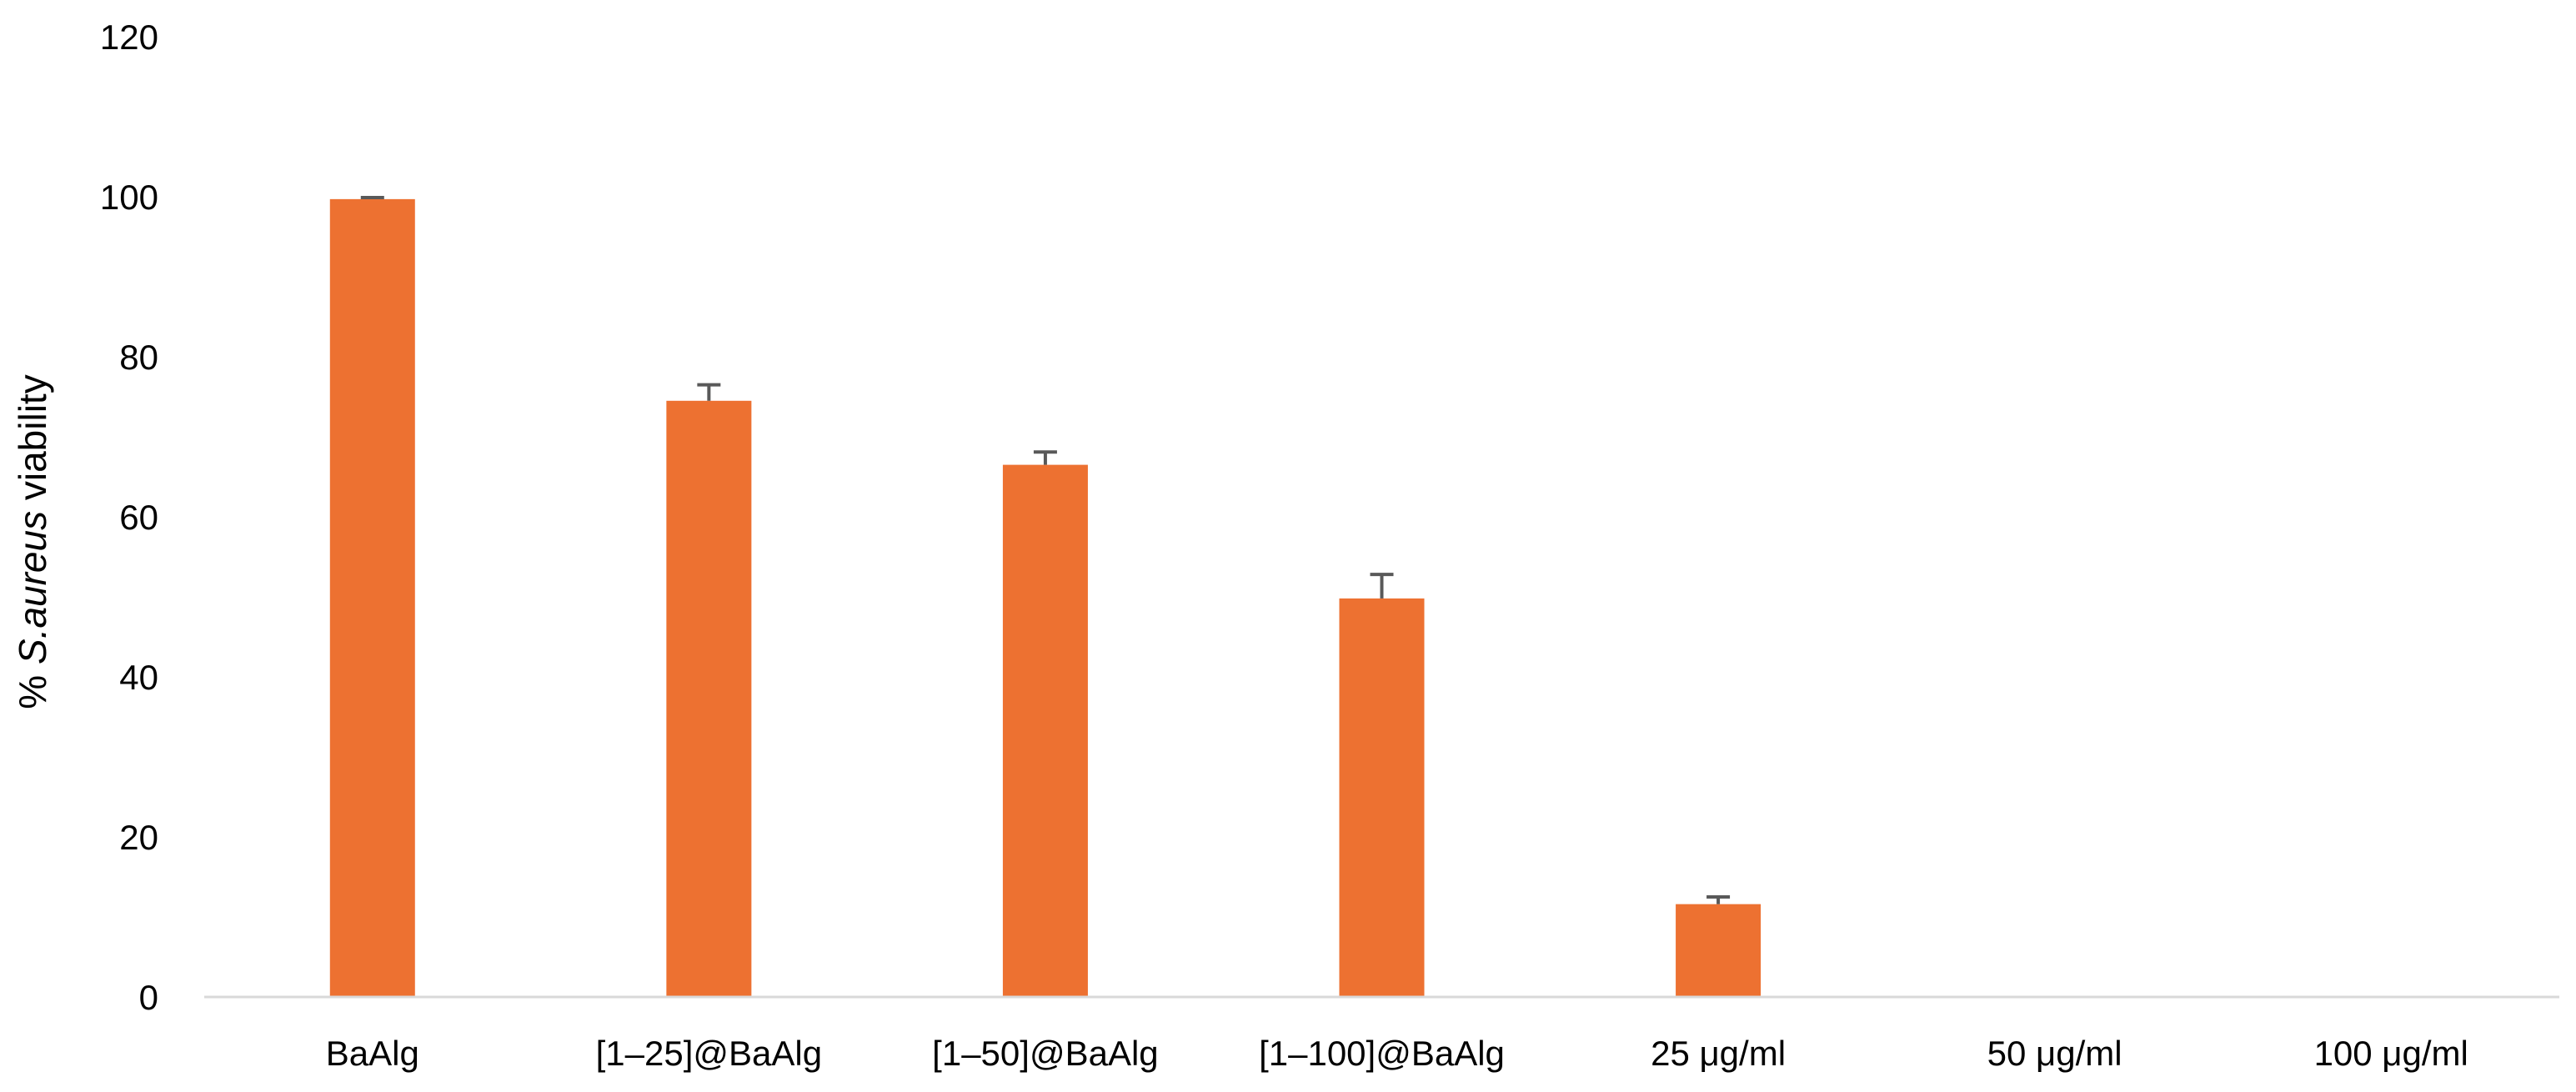 Image resolution: width=2576 pixels, height=1092 pixels. What do you see at coordinates (32, 686) in the screenshot?
I see `y-axis-title-prefix: %` at bounding box center [32, 686].